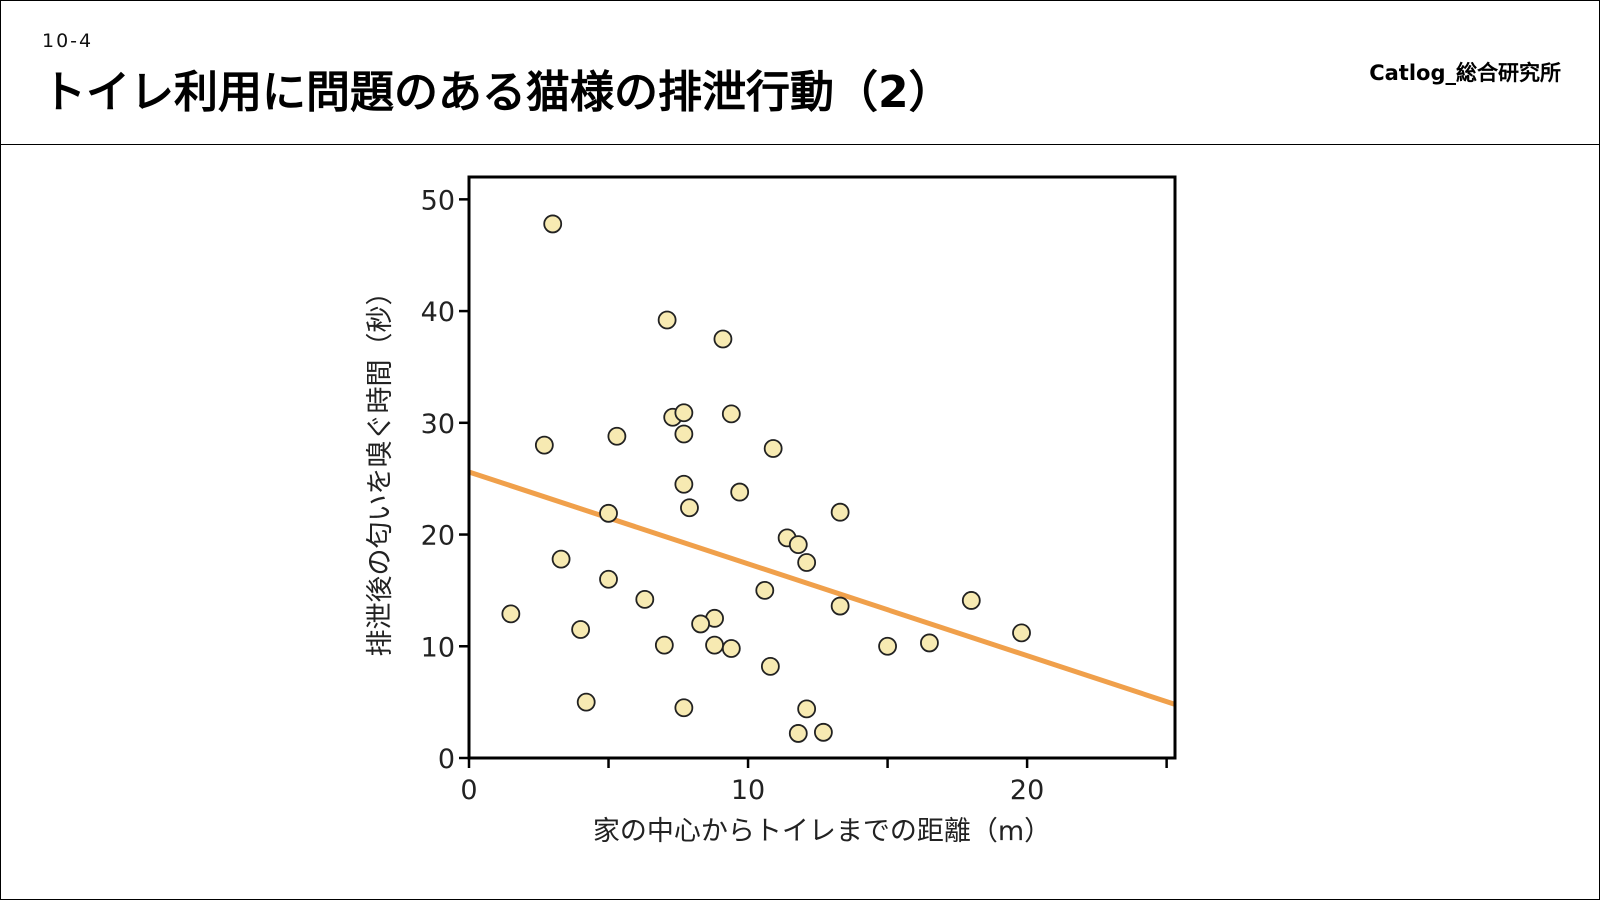  Describe the element at coordinates (822, 588) in the screenshot. I see `trend-line` at that location.